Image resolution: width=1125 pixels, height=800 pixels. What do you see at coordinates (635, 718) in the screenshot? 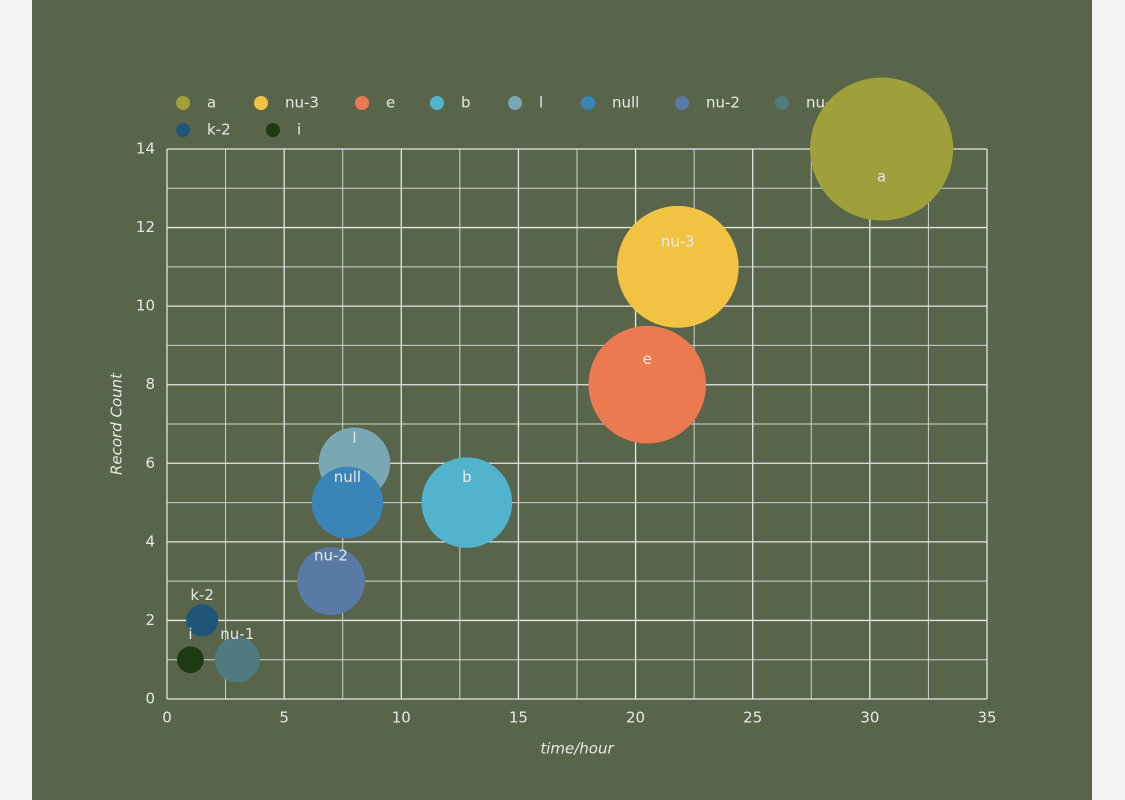
I see `x-tick-label: 20` at bounding box center [635, 718].